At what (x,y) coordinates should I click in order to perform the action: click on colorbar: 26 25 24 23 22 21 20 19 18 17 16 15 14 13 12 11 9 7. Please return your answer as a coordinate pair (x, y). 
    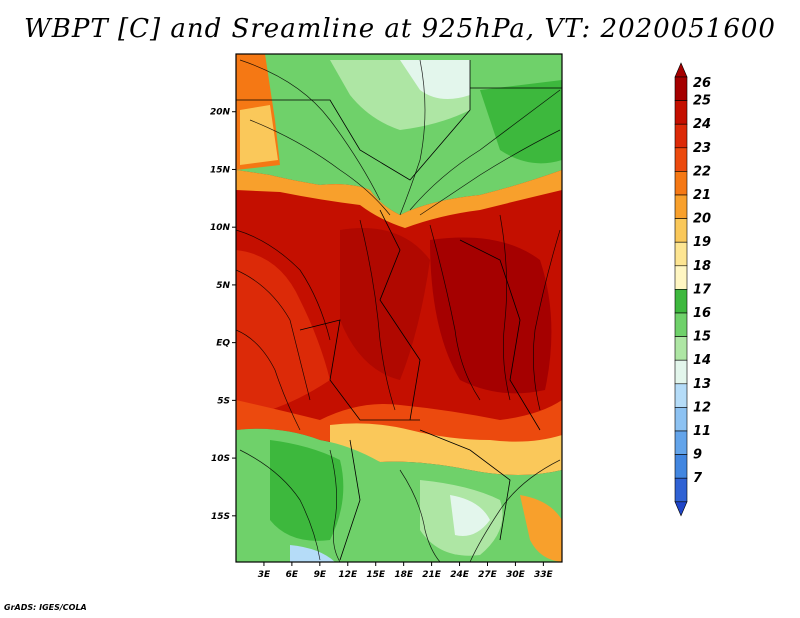
    Looking at the image, I should click on (693, 289).